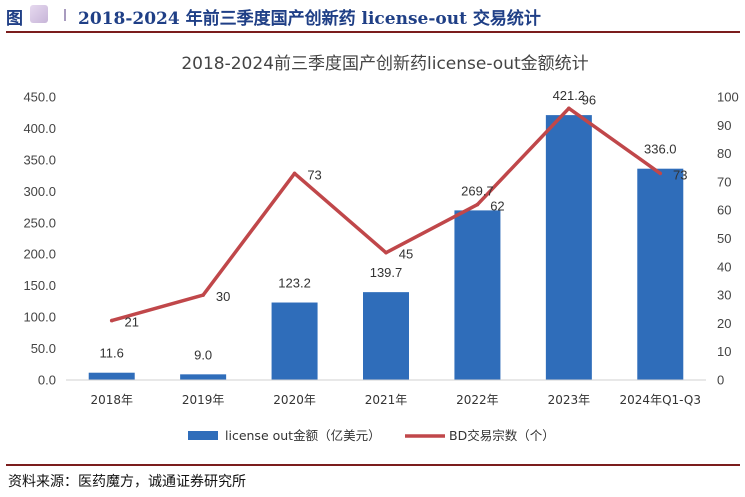 Image resolution: width=745 pixels, height=497 pixels. Describe the element at coordinates (373, 32) in the screenshot. I see `top-rule` at that location.